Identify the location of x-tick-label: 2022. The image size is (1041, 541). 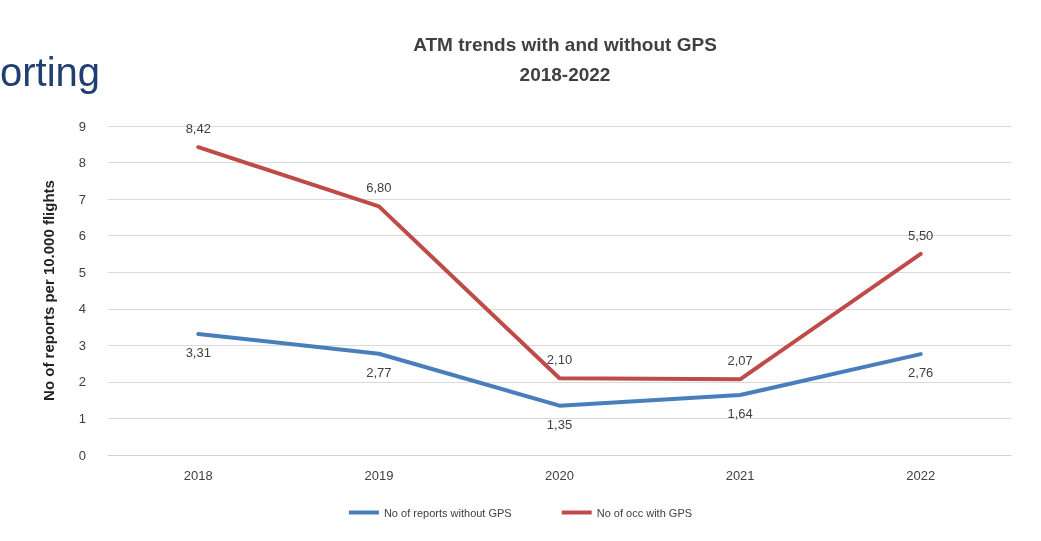
(921, 475).